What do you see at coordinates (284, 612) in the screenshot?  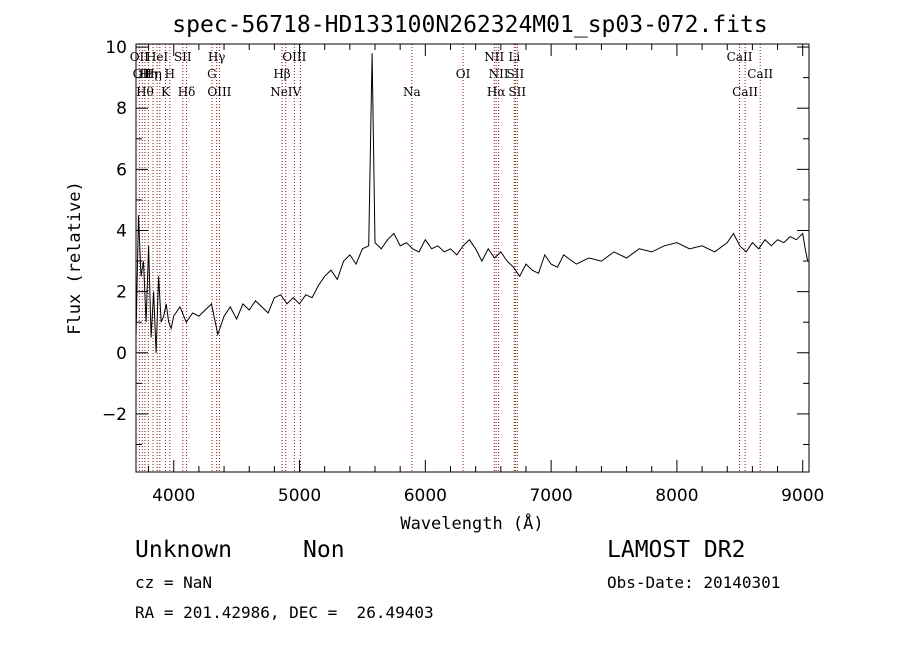 I see `coordinates: RA = 201.42986, DEC = 26.49403` at bounding box center [284, 612].